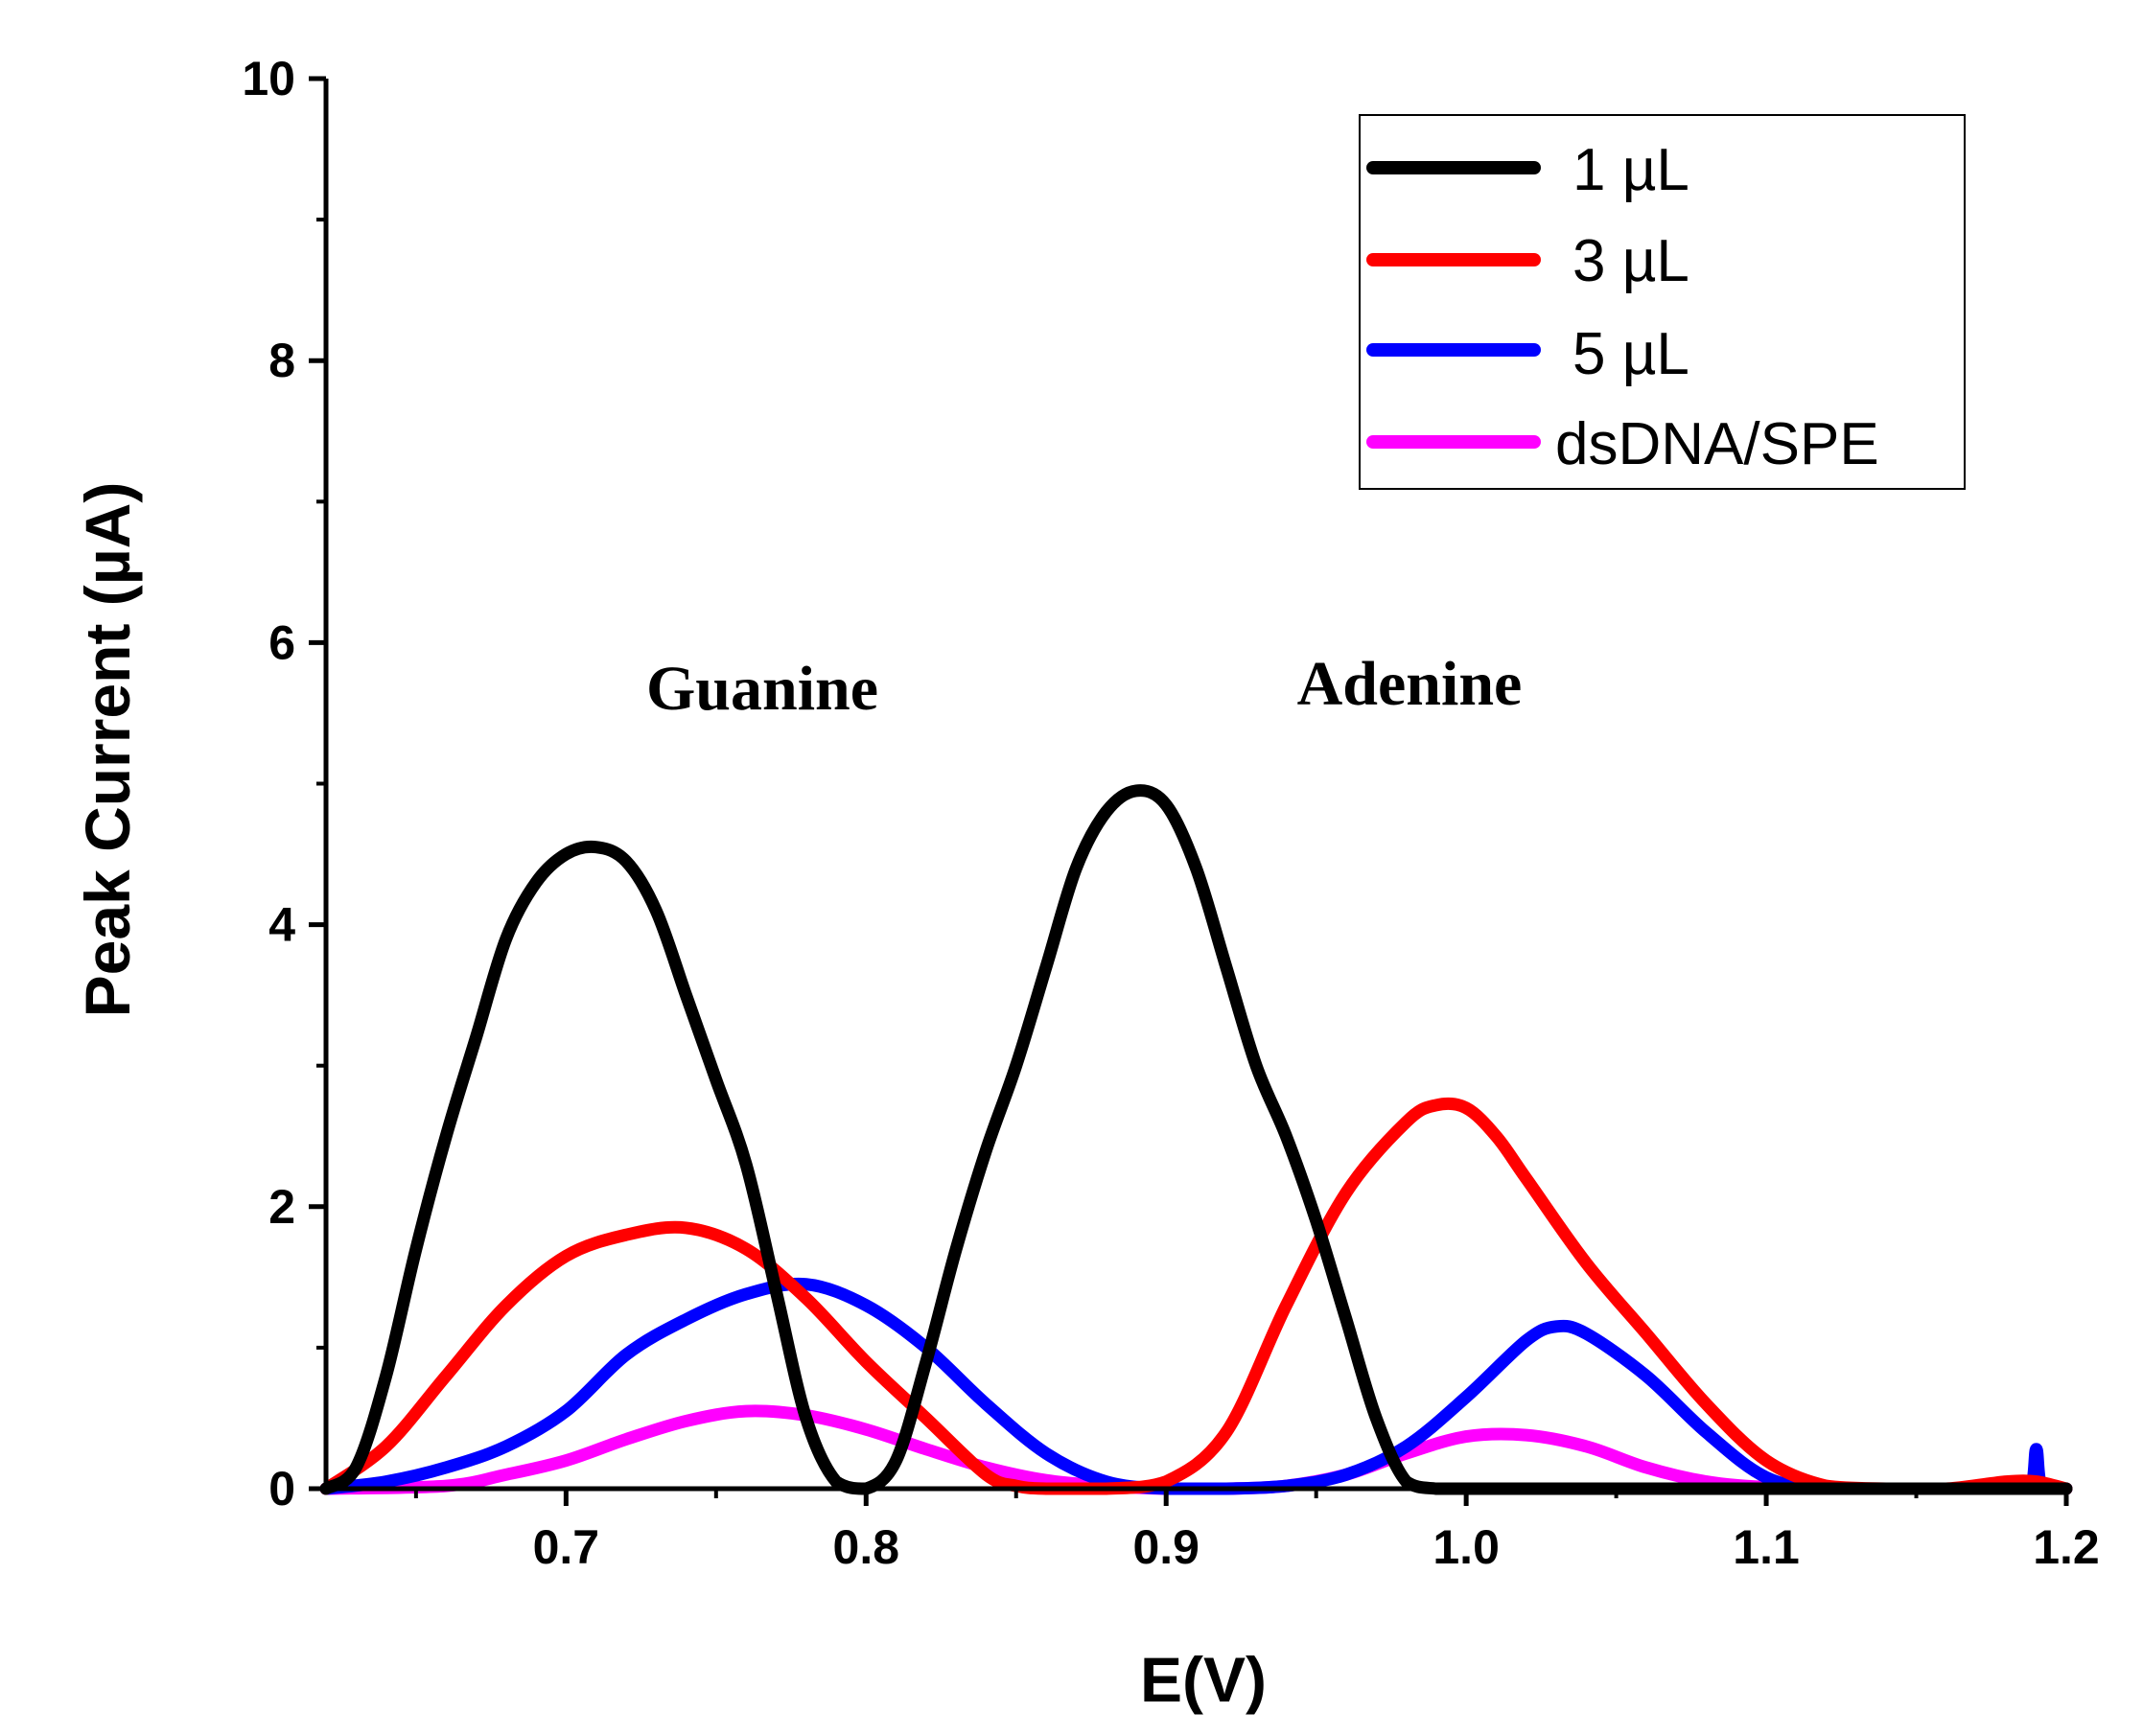 This screenshot has width=2143, height=1736. I want to click on y-tick-label-8: 8, so click(281, 361).